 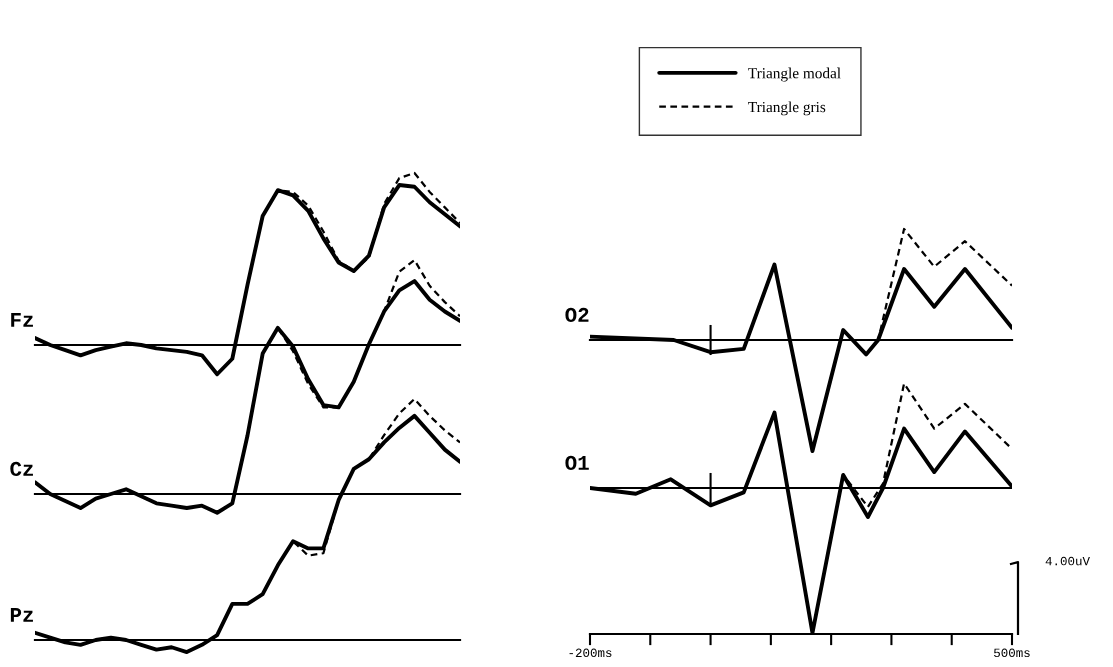 What do you see at coordinates (1067, 561) in the screenshot?
I see `text: 4.00uV` at bounding box center [1067, 561].